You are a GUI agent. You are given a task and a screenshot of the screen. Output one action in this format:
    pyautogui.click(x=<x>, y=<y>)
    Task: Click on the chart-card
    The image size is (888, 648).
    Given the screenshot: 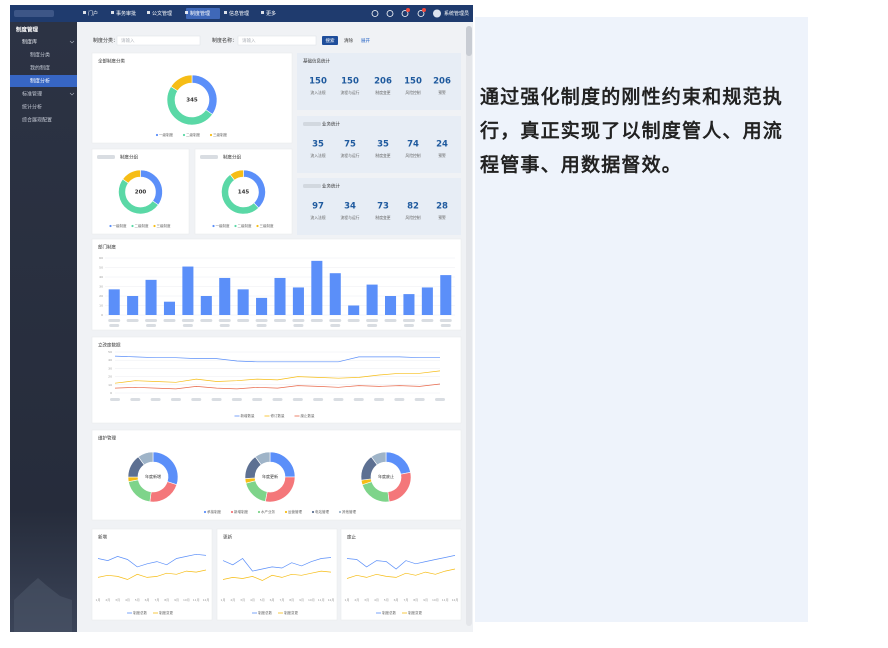 What is the action you would take?
    pyautogui.click(x=152, y=574)
    